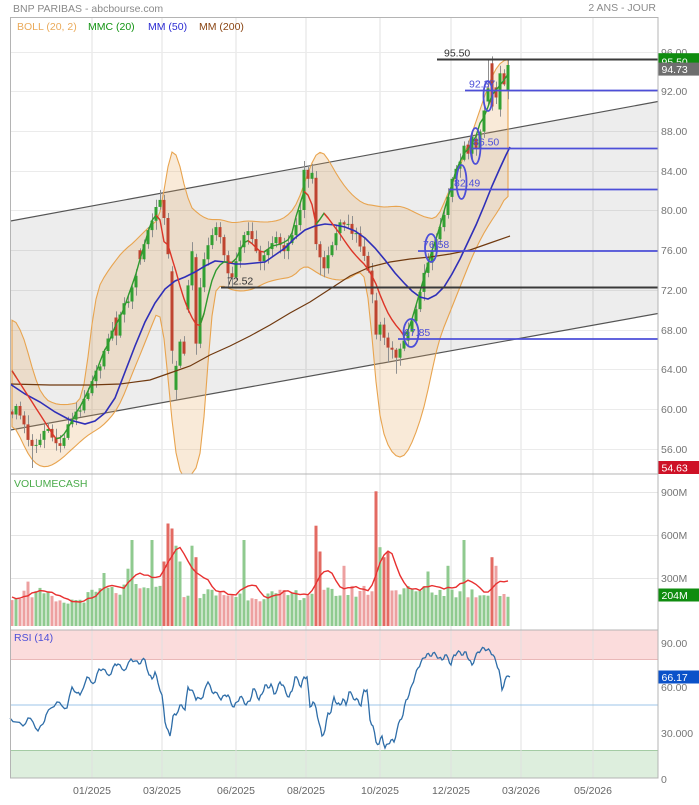  What do you see at coordinates (221, 27) in the screenshot?
I see `svg-text: MM (200)` at bounding box center [221, 27].